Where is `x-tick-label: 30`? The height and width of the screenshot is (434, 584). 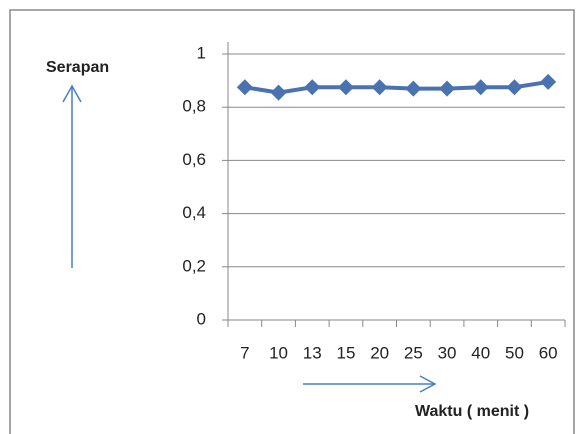 x-tick-label: 30 is located at coordinates (447, 352).